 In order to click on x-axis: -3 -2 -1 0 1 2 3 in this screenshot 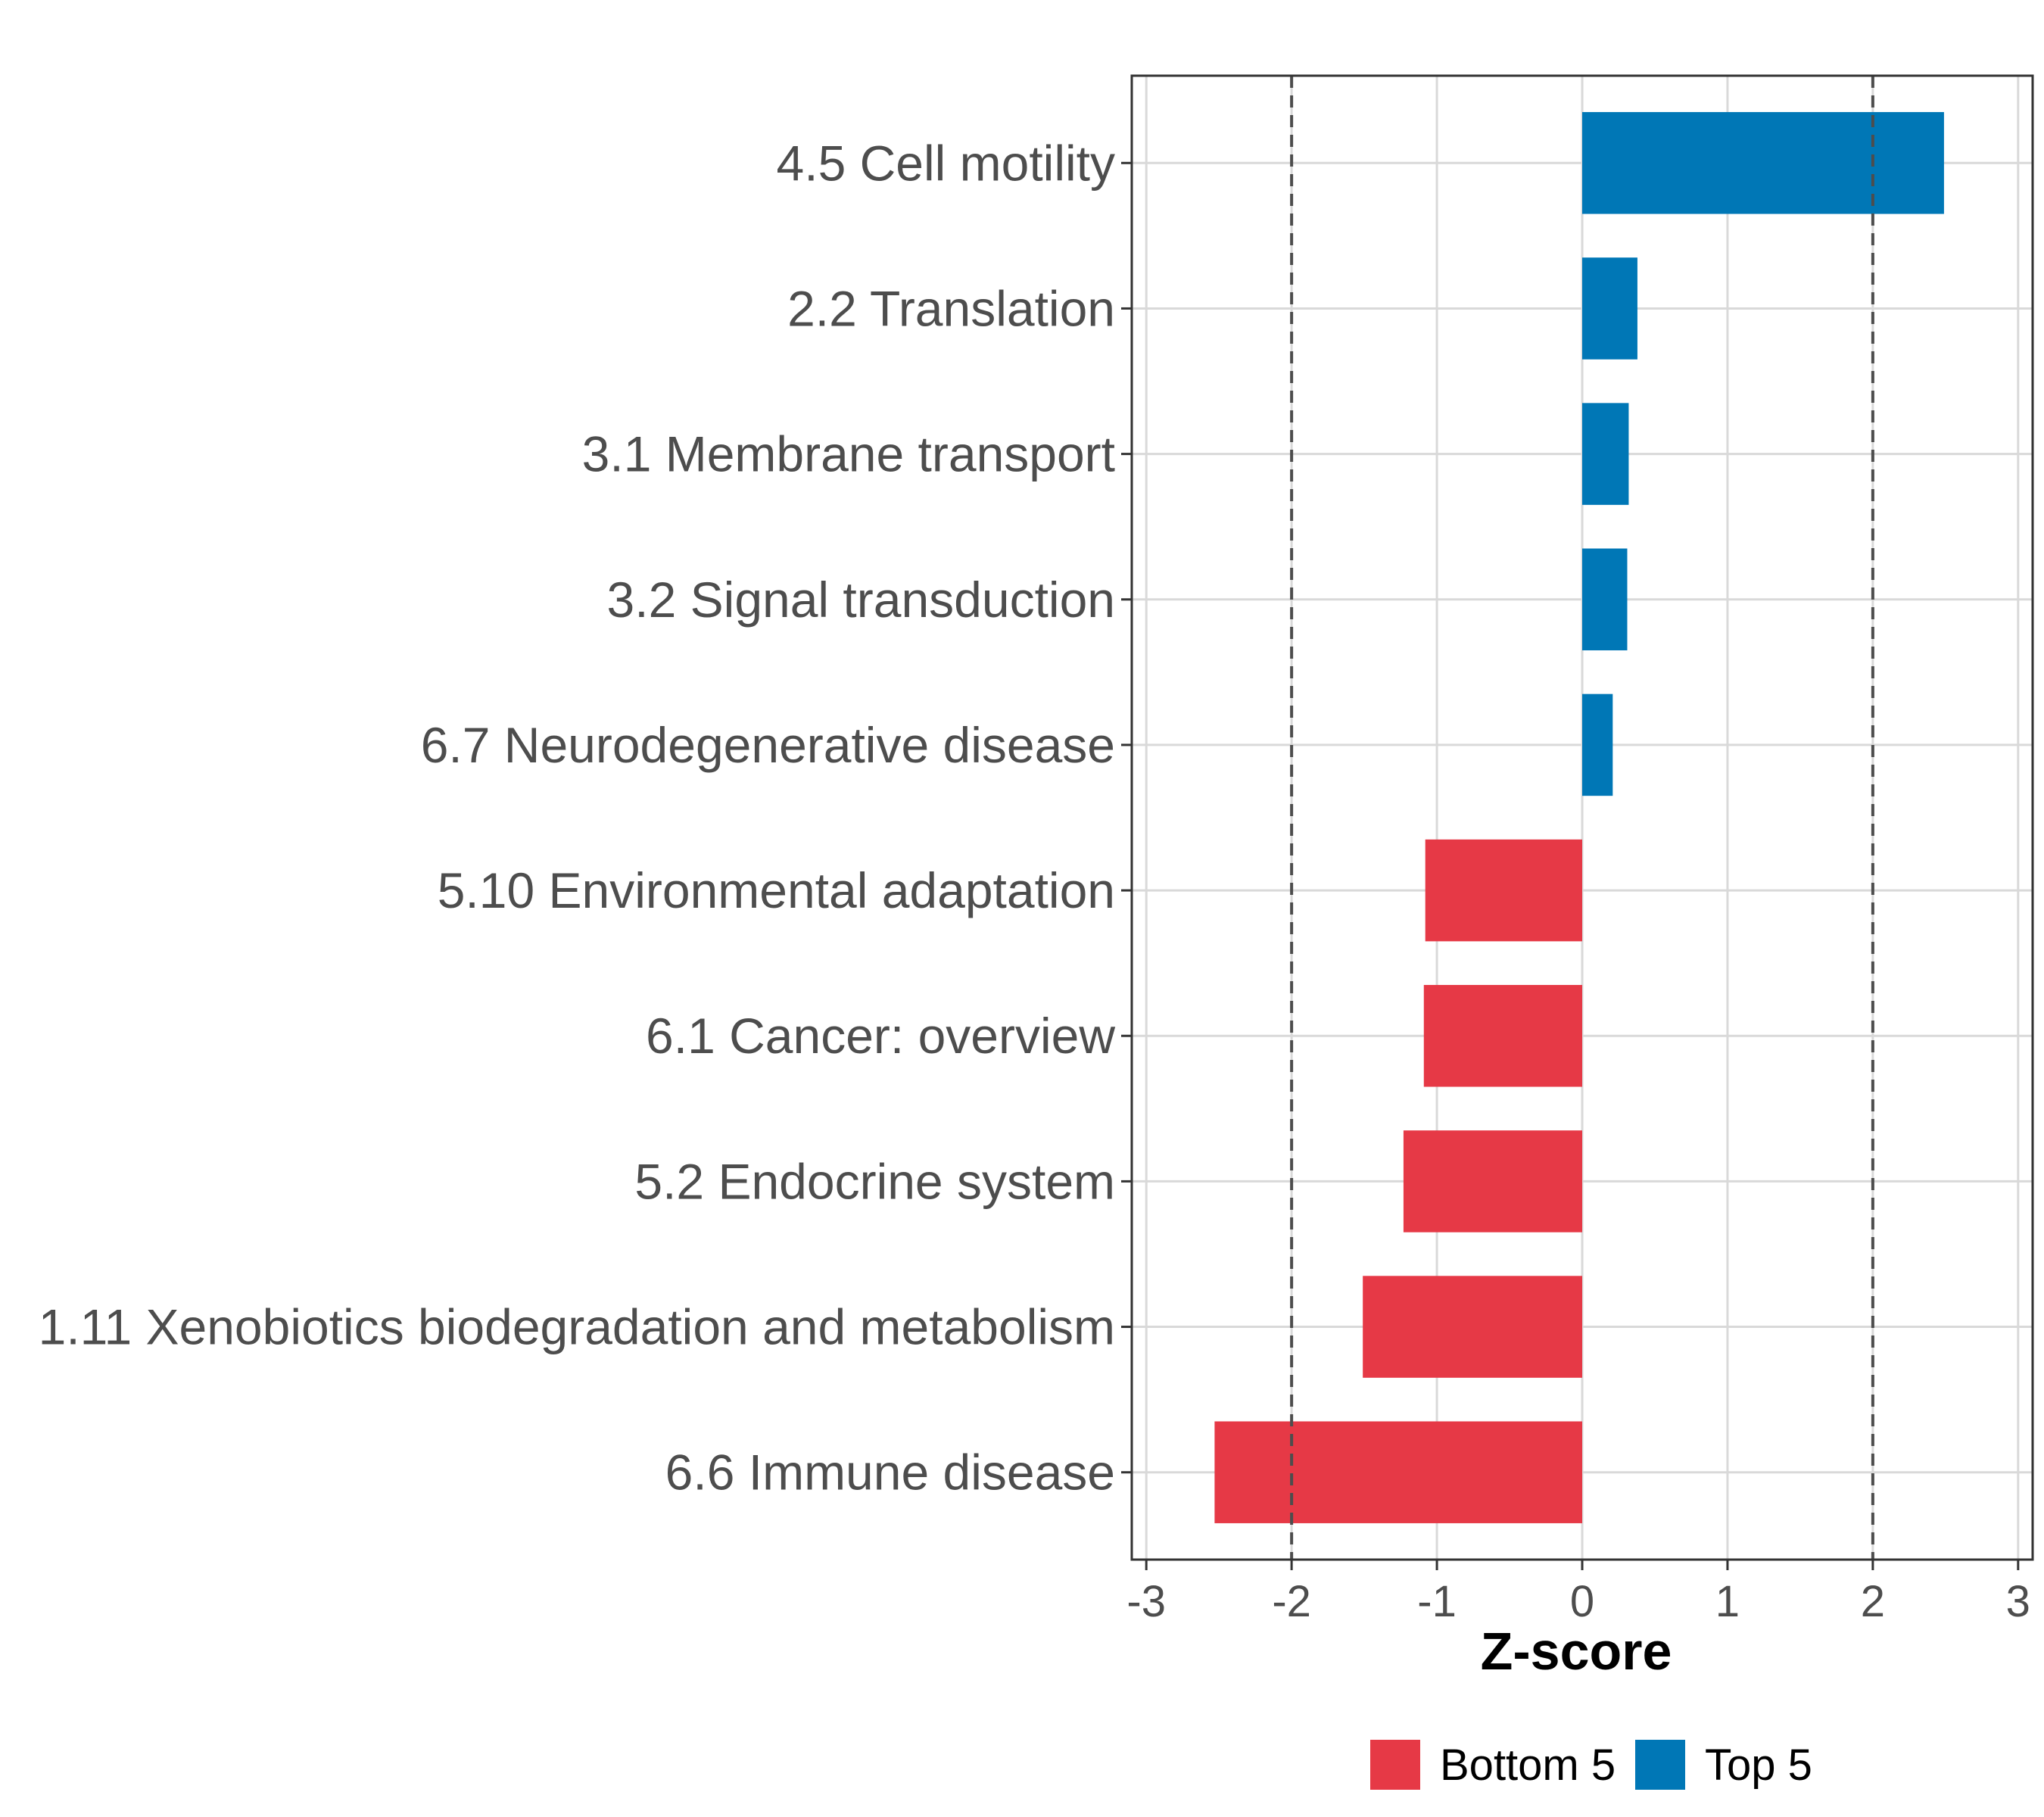, I will do `click(1578, 1593)`.